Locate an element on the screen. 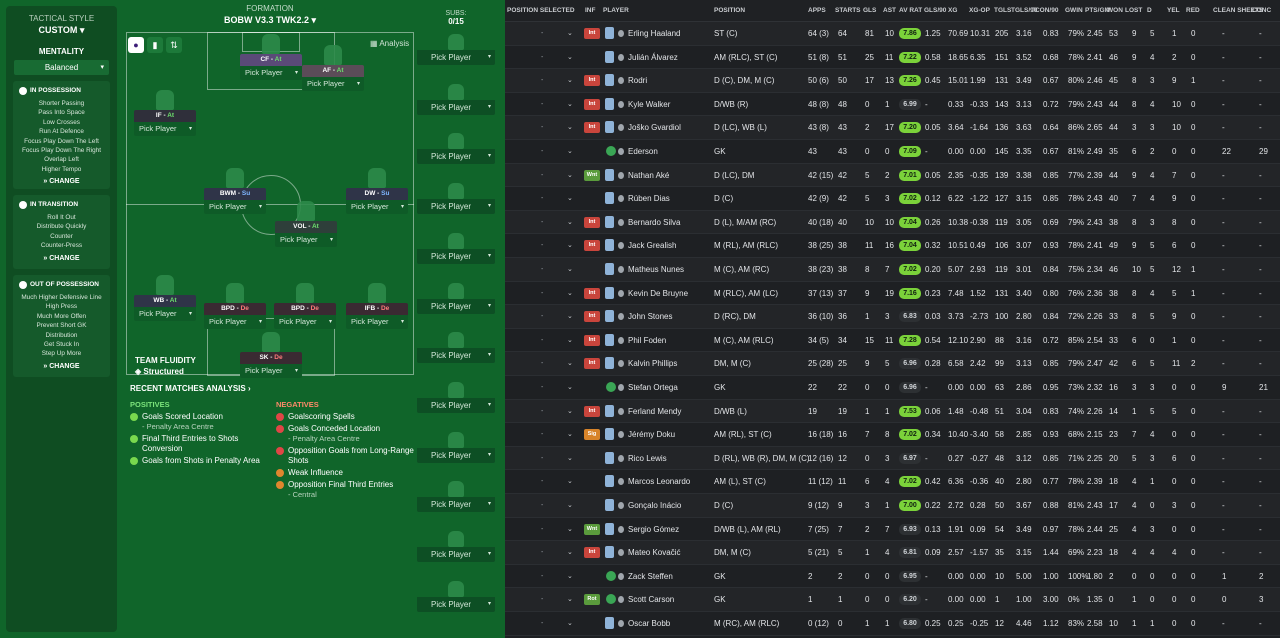 The image size is (1280, 638). column-header: CLEAN SHEETS is located at coordinates (1238, 10).